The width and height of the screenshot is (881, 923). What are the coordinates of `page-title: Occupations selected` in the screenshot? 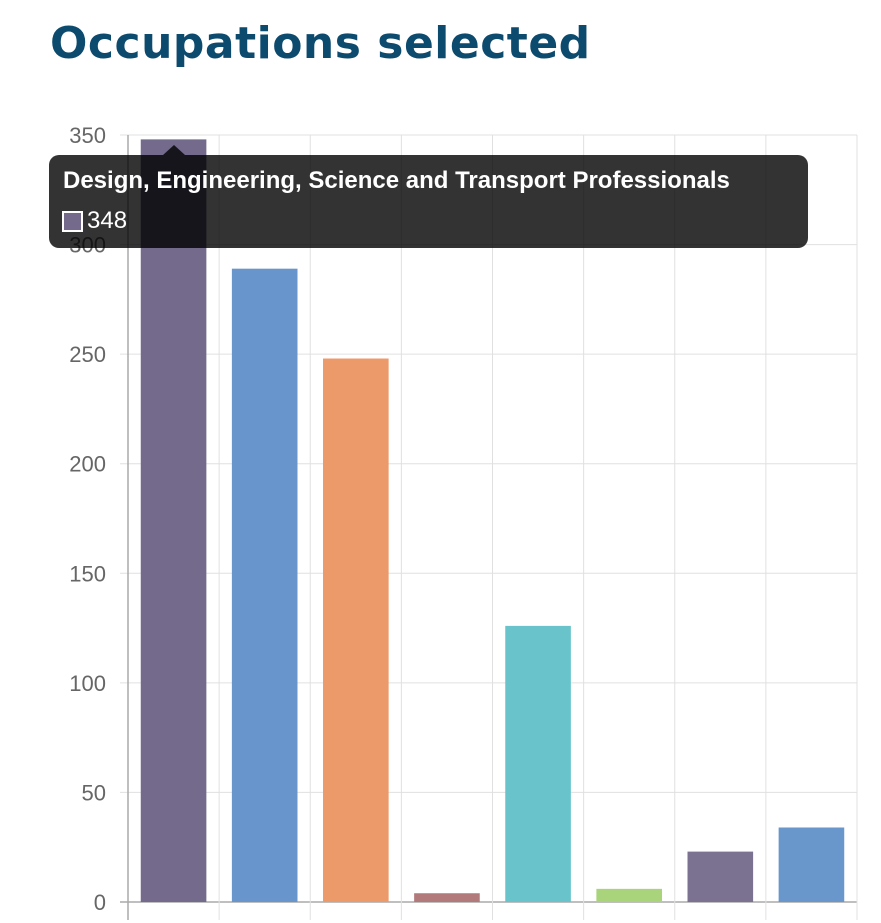 It's located at (320, 43).